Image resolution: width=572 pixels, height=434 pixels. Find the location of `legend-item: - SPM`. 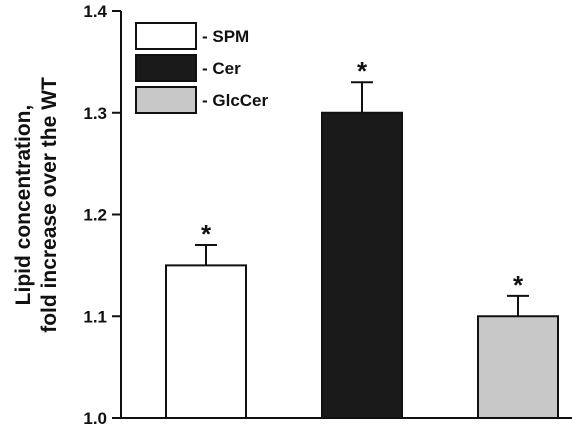

legend-item: - SPM is located at coordinates (192, 36).